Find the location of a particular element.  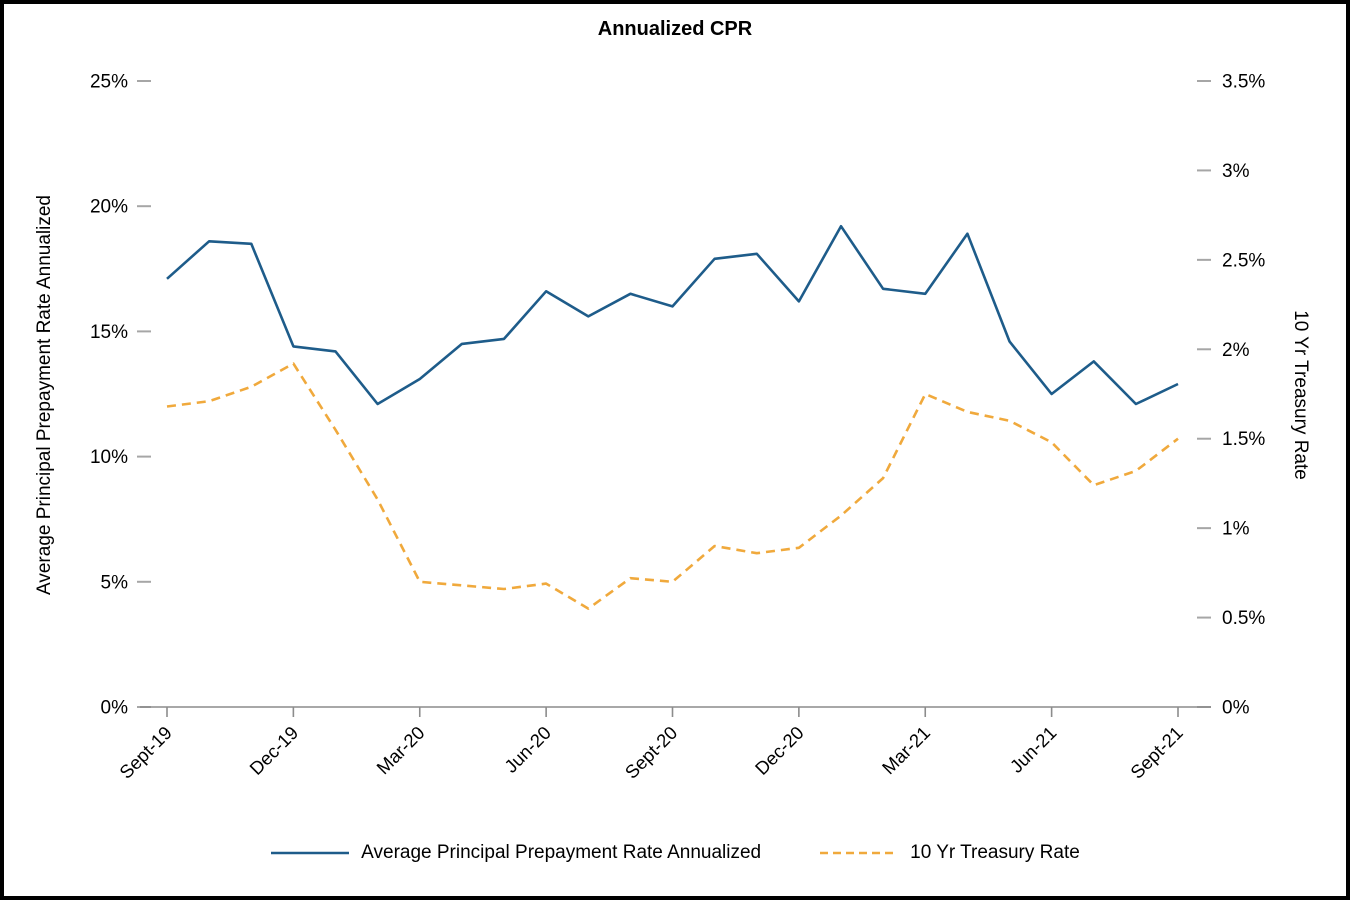

right-axis-tick-label: 3.5% is located at coordinates (1243, 82).